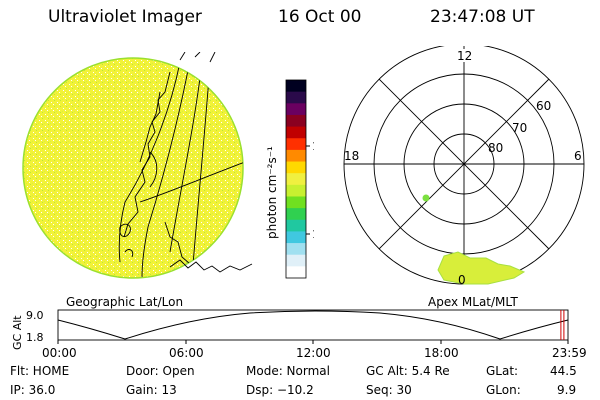 The width and height of the screenshot is (600, 400). What do you see at coordinates (272, 192) in the screenshot?
I see `colorbar-unit-label: photon cm⁻²s⁻¹` at bounding box center [272, 192].